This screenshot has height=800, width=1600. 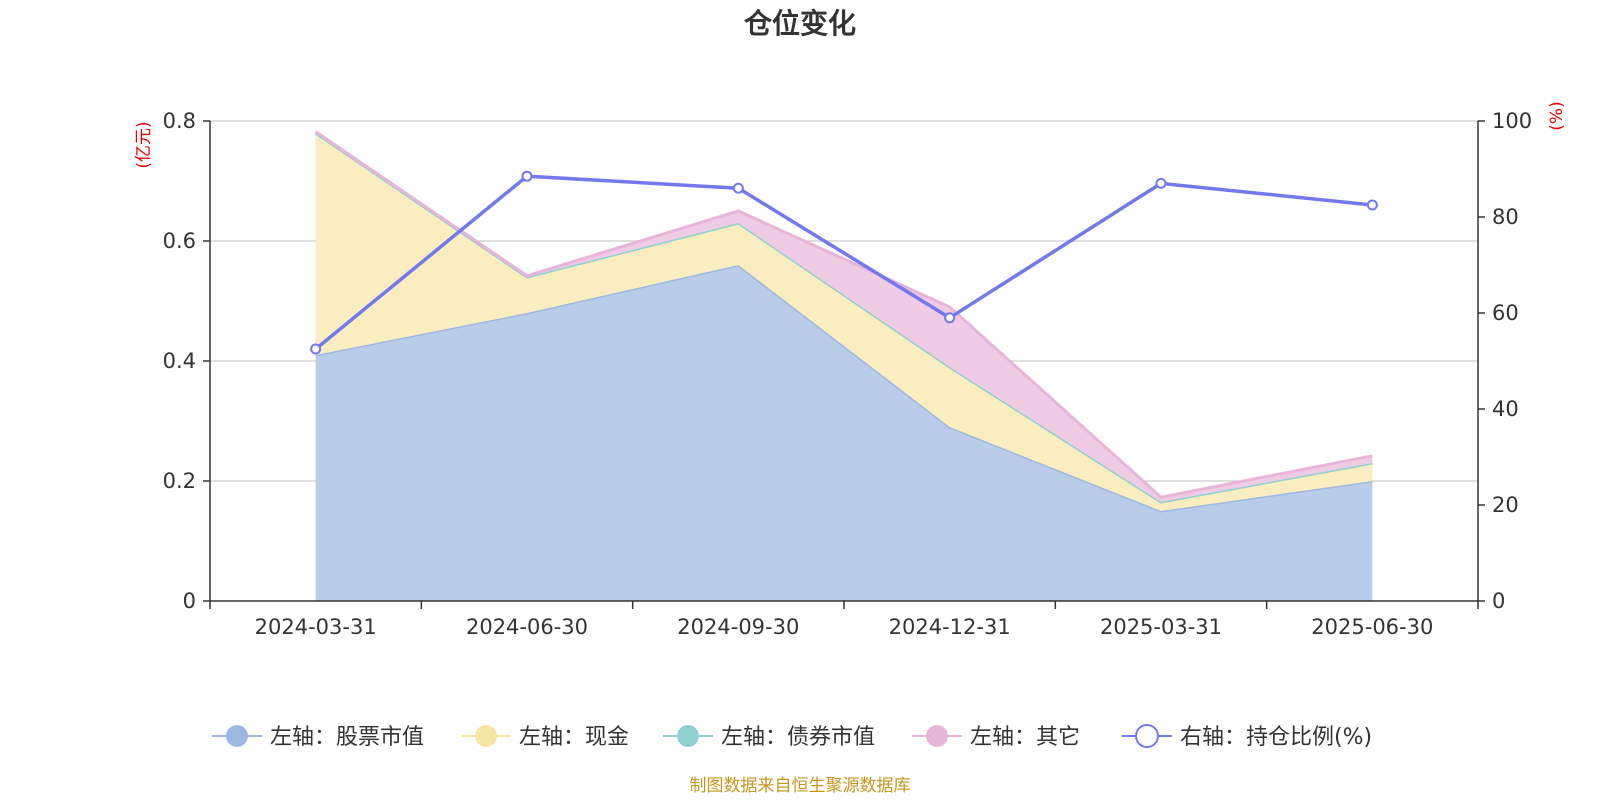 I want to click on legend-item: 左轴：现金, so click(x=545, y=737).